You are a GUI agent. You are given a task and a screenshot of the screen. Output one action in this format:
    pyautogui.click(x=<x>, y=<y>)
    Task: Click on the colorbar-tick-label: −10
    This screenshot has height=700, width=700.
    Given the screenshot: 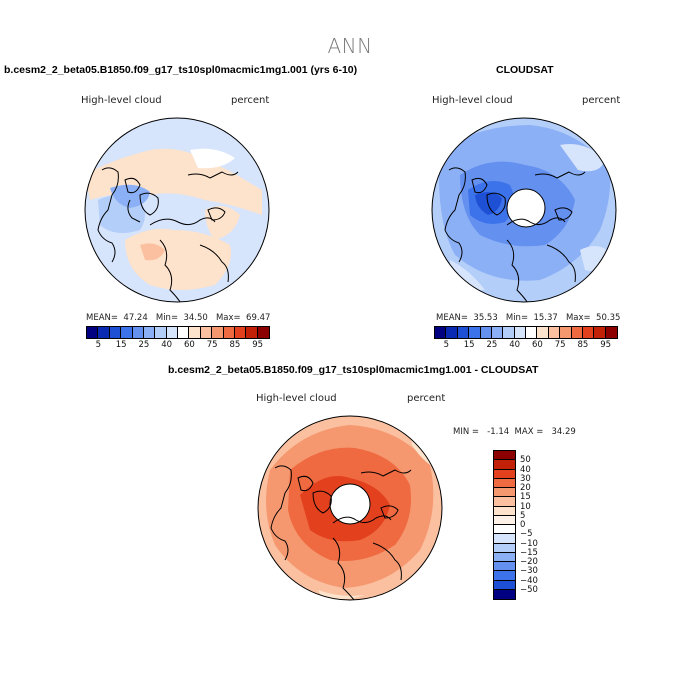 What is the action you would take?
    pyautogui.click(x=529, y=543)
    